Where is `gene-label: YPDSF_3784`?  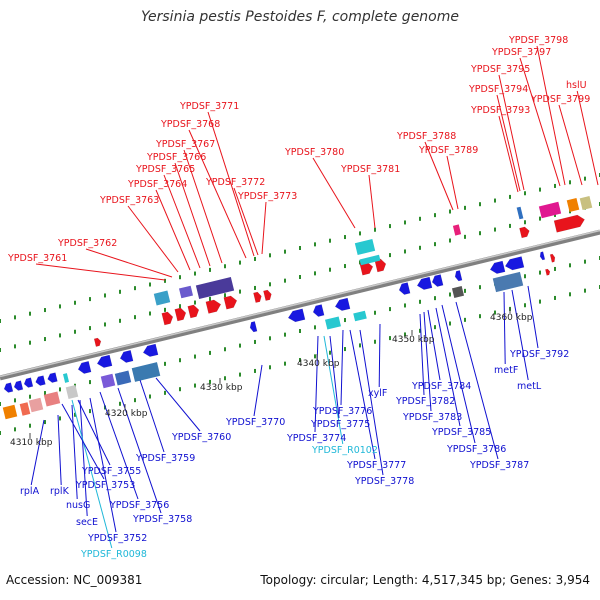 gene-label: YPDSF_3784 is located at coordinates (441, 386).